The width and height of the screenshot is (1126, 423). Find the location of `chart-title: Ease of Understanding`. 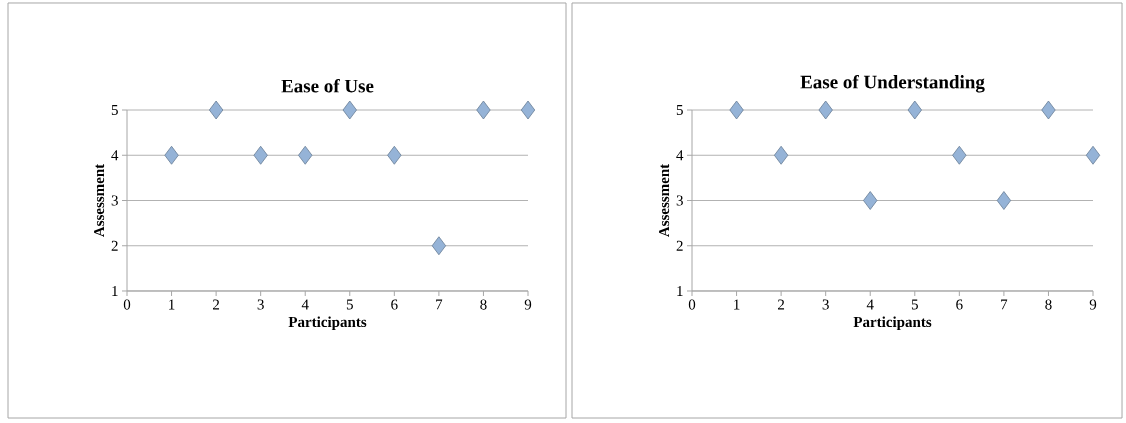

chart-title: Ease of Understanding is located at coordinates (892, 83).